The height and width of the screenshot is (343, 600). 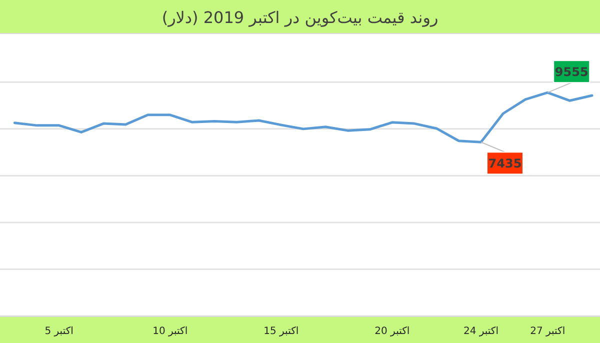 I want to click on x-tick-label: 20 اکتبر, so click(x=392, y=331).